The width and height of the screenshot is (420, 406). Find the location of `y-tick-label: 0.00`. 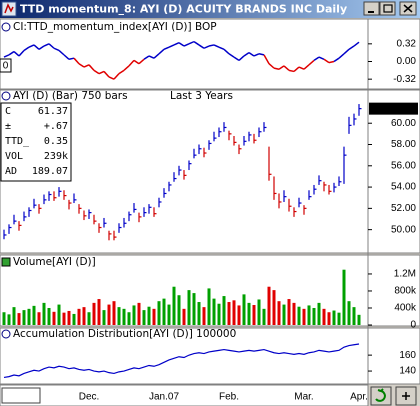

y-tick-label: 0.00 is located at coordinates (407, 61).